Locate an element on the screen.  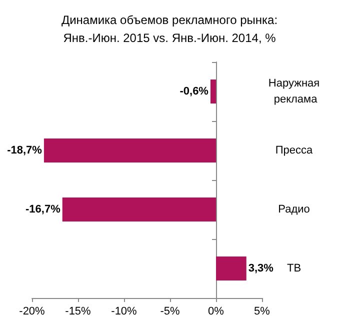
data-label: -16,7% is located at coordinates (43, 210).